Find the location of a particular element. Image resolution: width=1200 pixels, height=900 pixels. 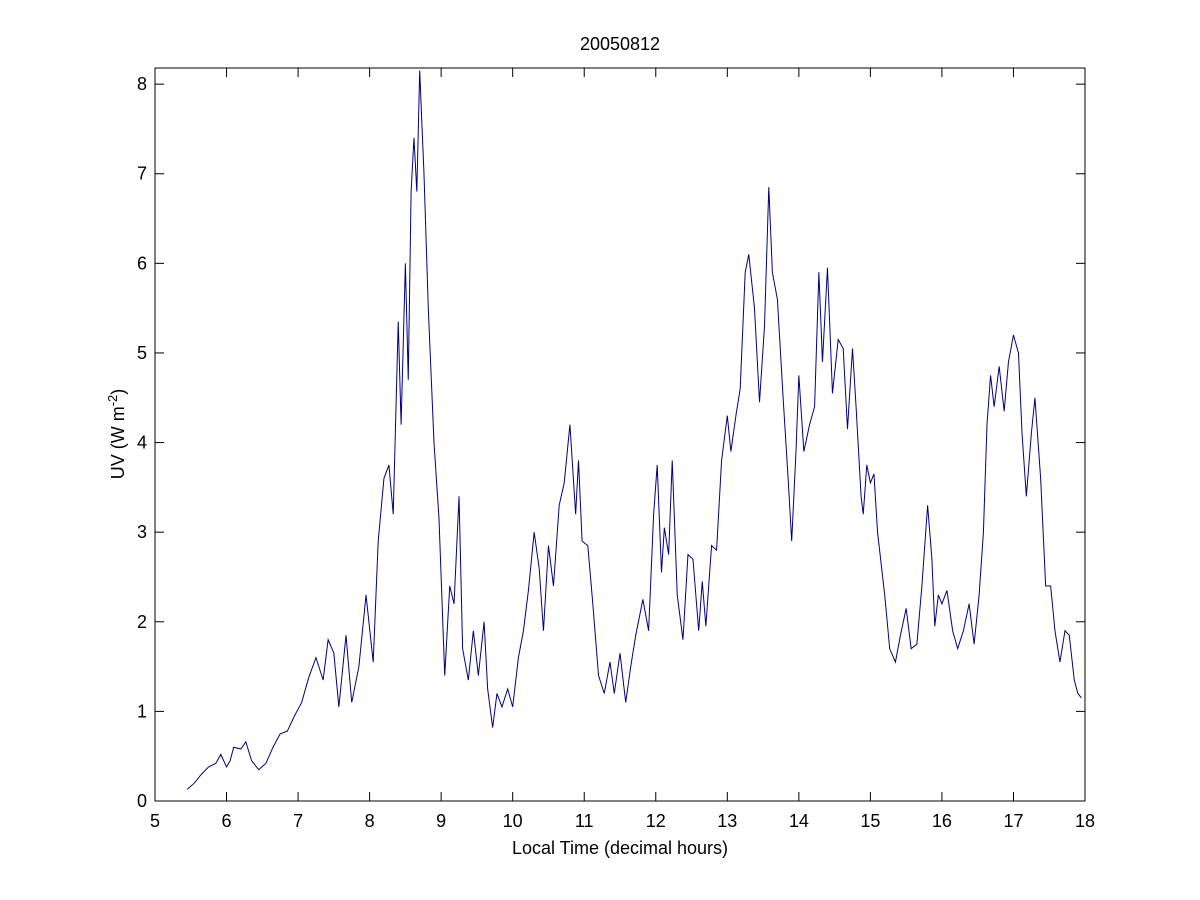

x-tick-label: 12 is located at coordinates (656, 821).